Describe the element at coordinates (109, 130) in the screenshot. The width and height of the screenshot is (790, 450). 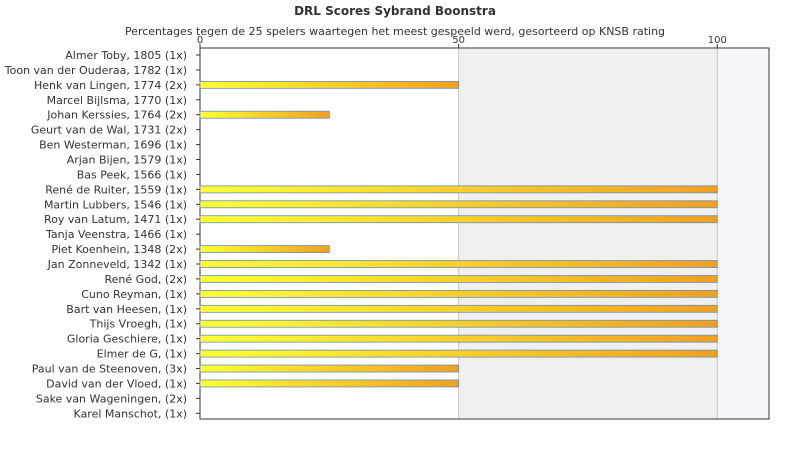
I see `category-label: Geurt van de Wal, 1731 (2x)` at that location.